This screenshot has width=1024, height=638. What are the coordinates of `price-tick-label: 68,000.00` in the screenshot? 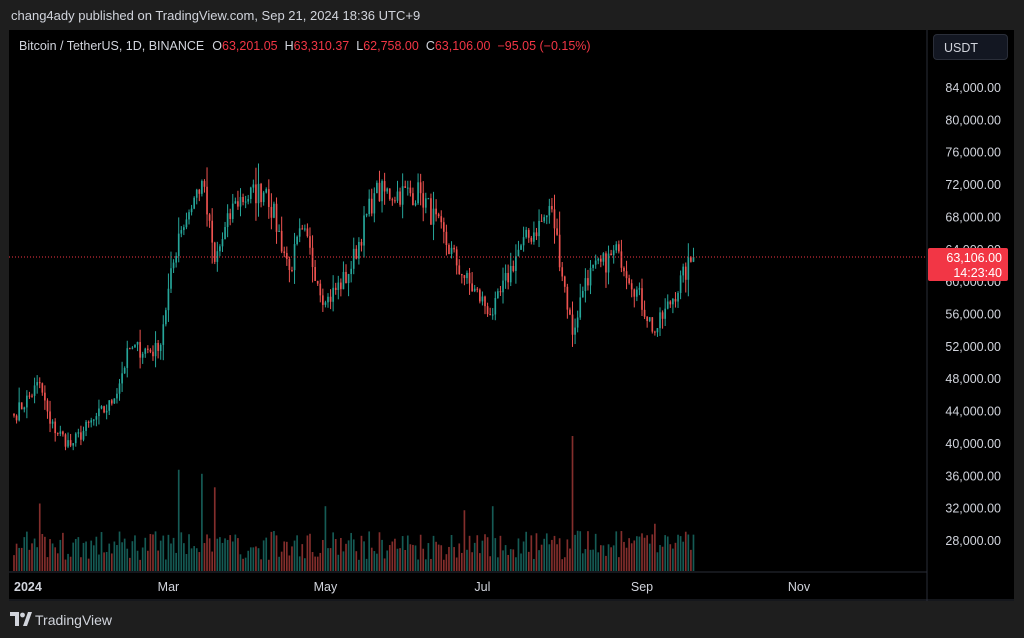 It's located at (973, 217).